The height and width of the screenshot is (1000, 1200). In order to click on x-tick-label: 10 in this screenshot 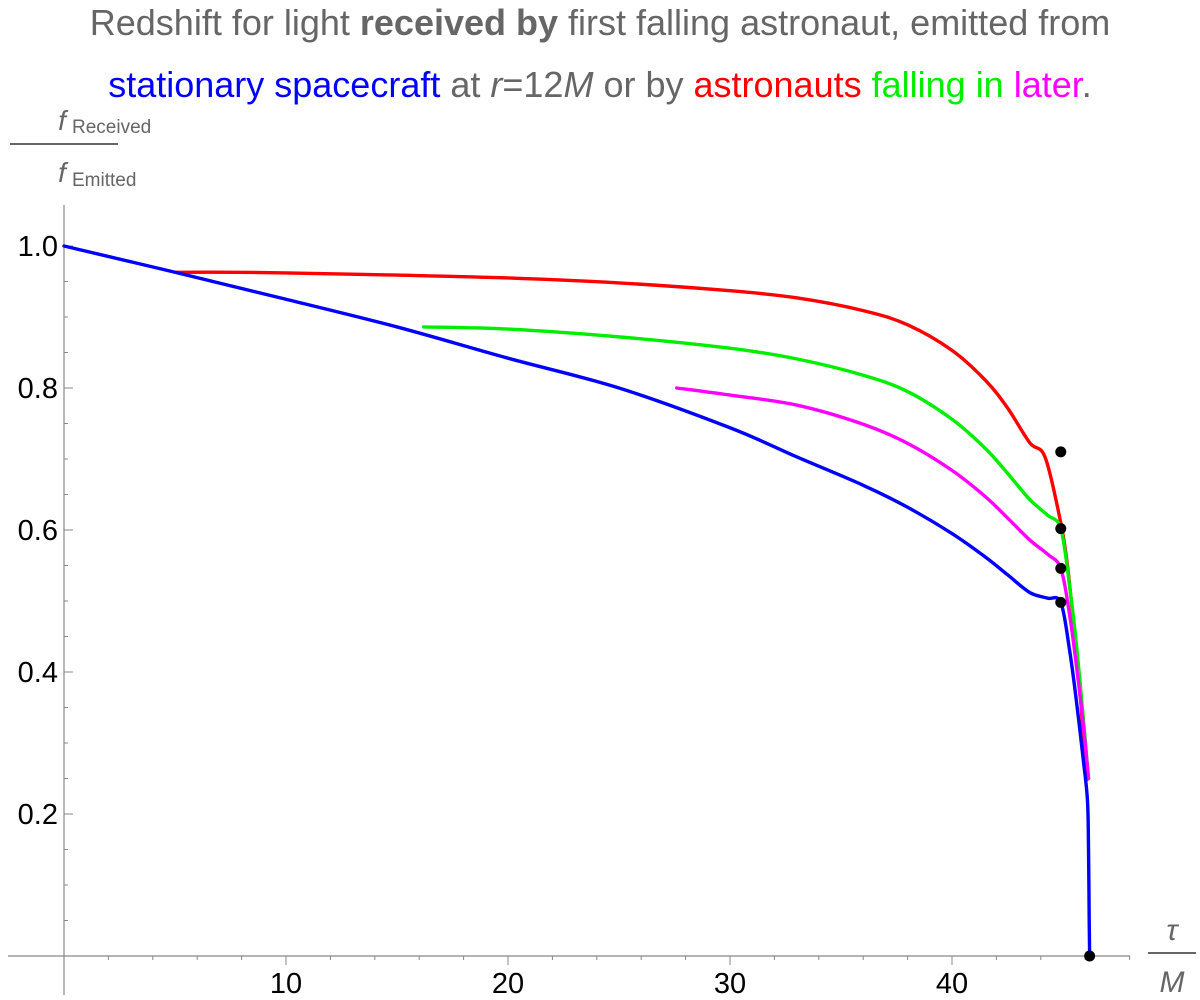, I will do `click(286, 984)`.